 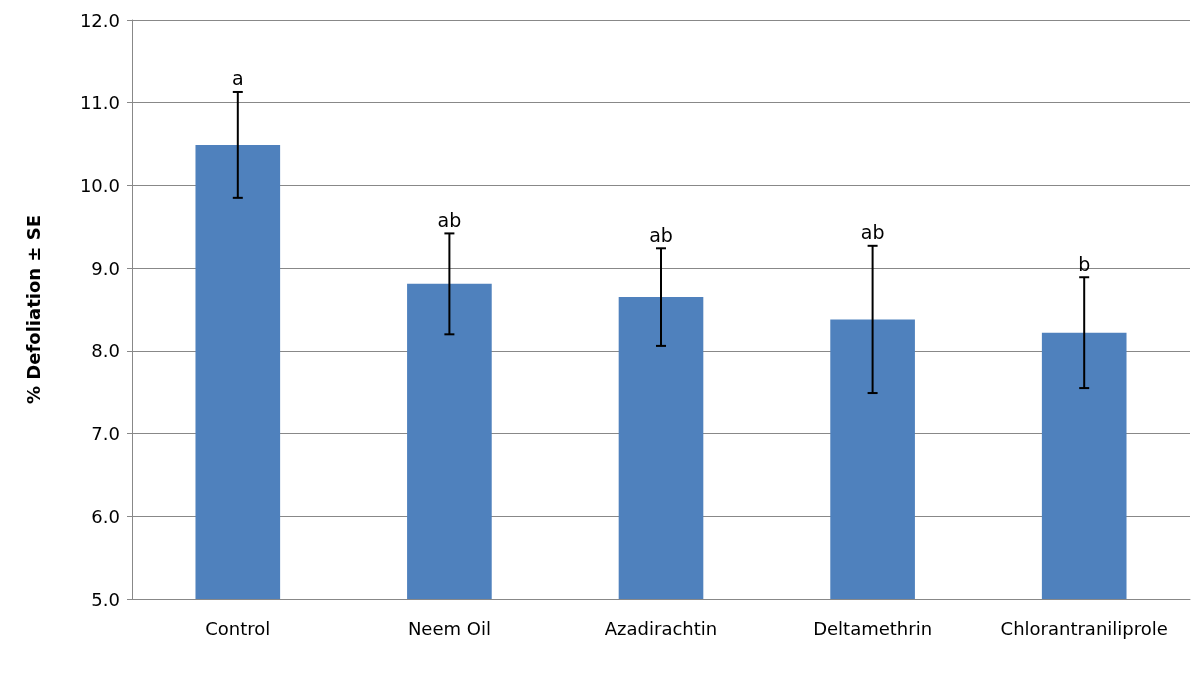 What do you see at coordinates (105, 434) in the screenshot?
I see `y-tick-label: 7.0` at bounding box center [105, 434].